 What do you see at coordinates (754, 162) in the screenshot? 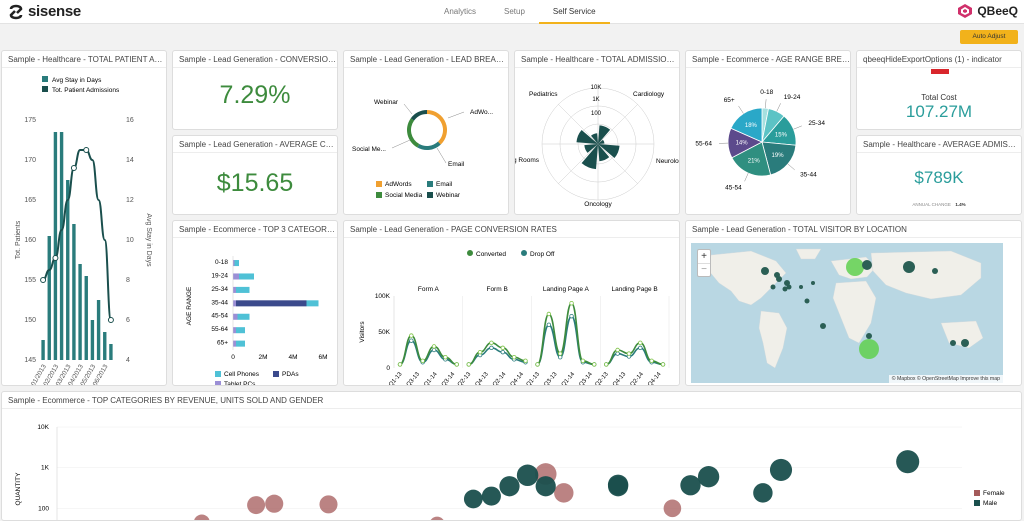
I see `pie-percent-label: 21%` at bounding box center [754, 162].